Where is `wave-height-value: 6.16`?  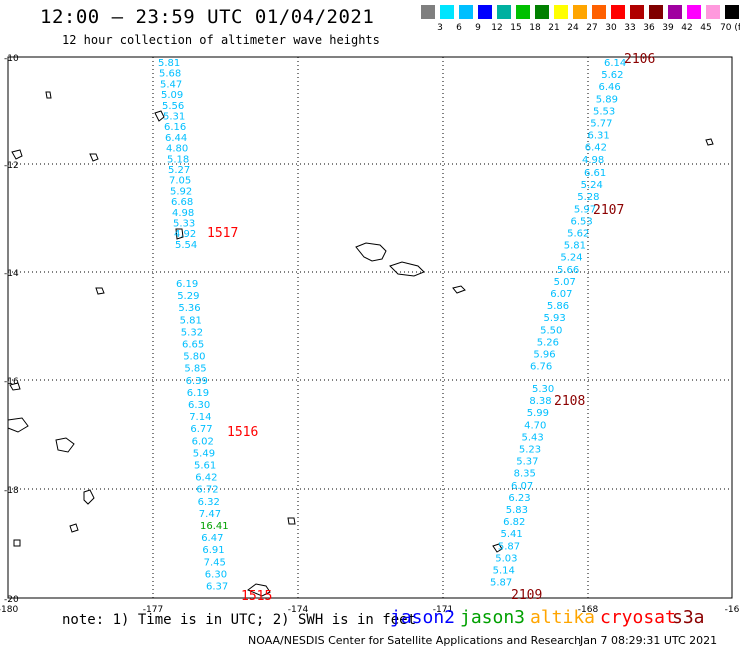 wave-height-value: 6.16 is located at coordinates (175, 127).